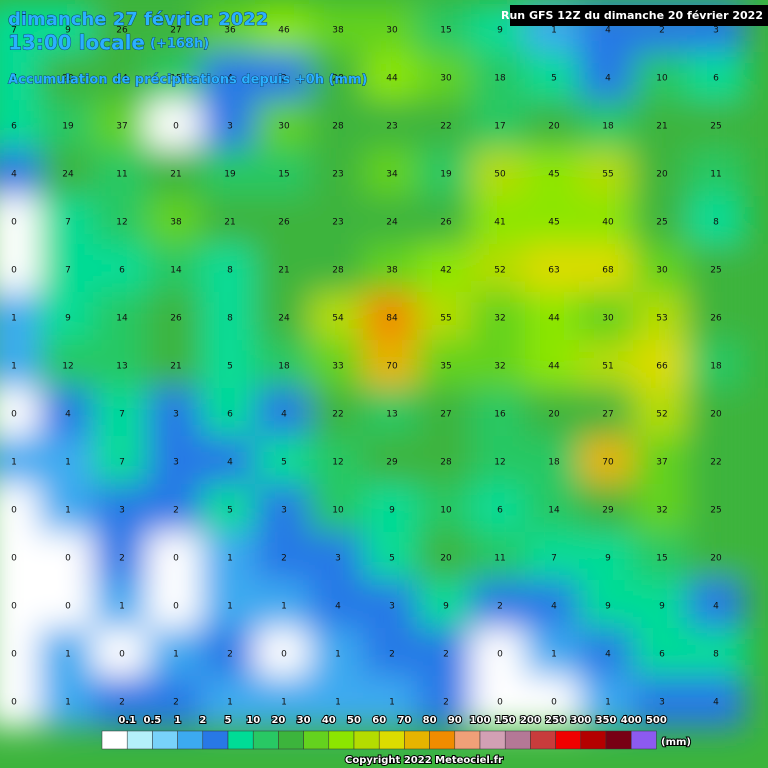 The height and width of the screenshot is (768, 768). What do you see at coordinates (499, 559) in the screenshot?
I see `grid-value: 11` at bounding box center [499, 559].